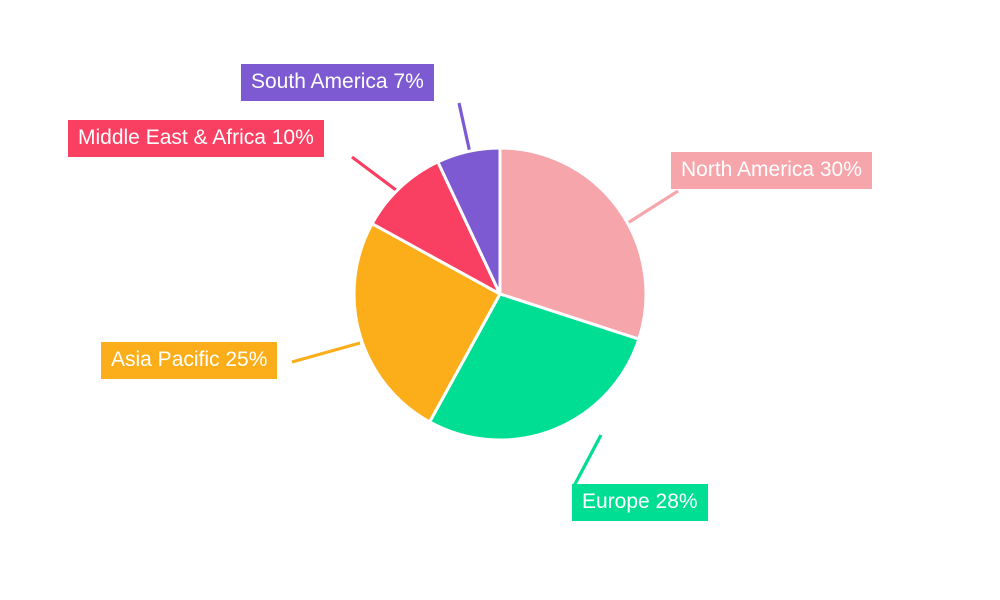  What do you see at coordinates (587, 460) in the screenshot?
I see `leader-line-europe` at bounding box center [587, 460].